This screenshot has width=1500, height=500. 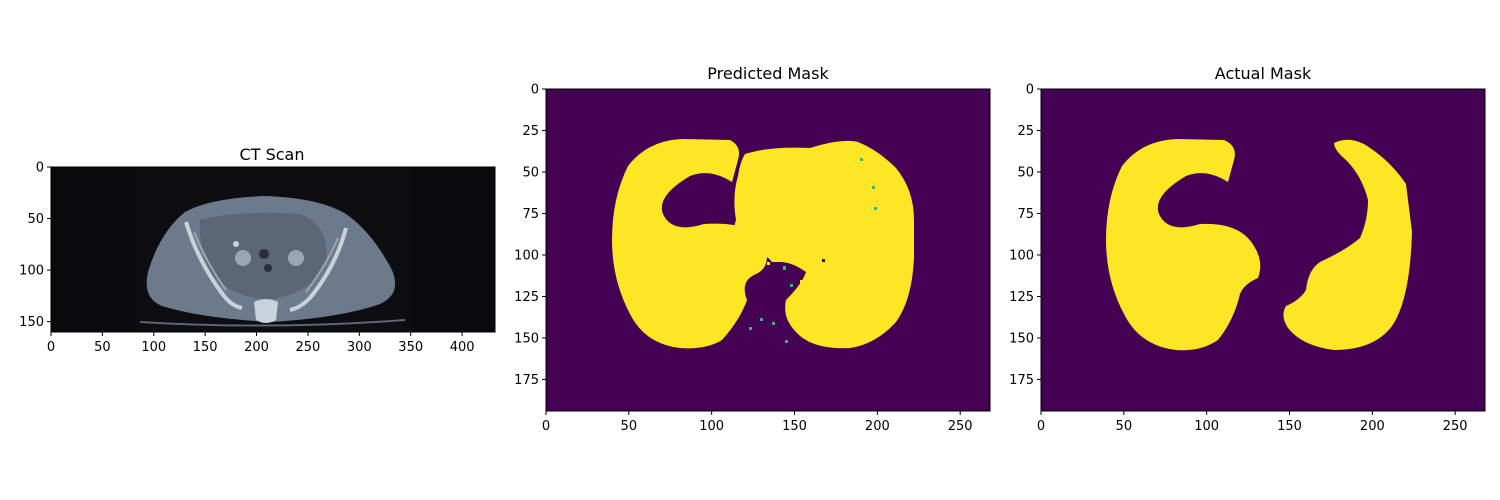 I want to click on ct-scan-panel: CT Scan 0 50 100 150 200 250 300 350 400, so click(x=257, y=250).